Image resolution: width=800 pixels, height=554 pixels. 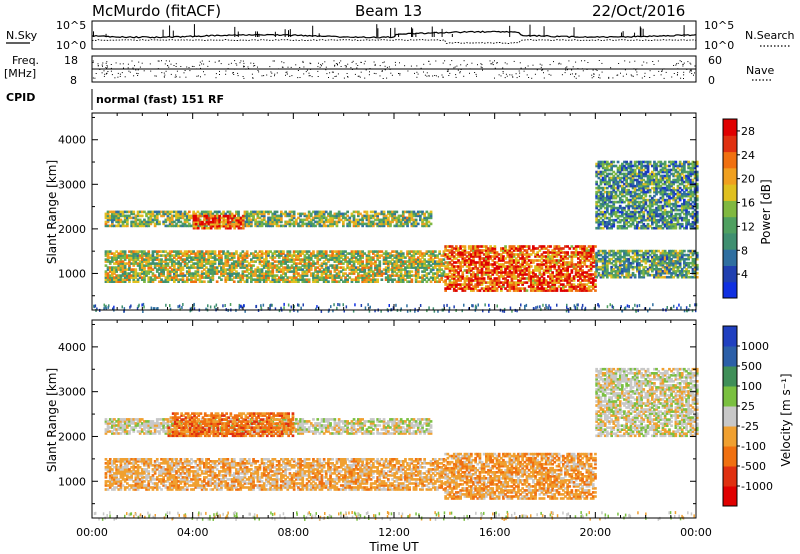 What do you see at coordinates (389, 30) in the screenshot?
I see `noise-spikes` at bounding box center [389, 30].